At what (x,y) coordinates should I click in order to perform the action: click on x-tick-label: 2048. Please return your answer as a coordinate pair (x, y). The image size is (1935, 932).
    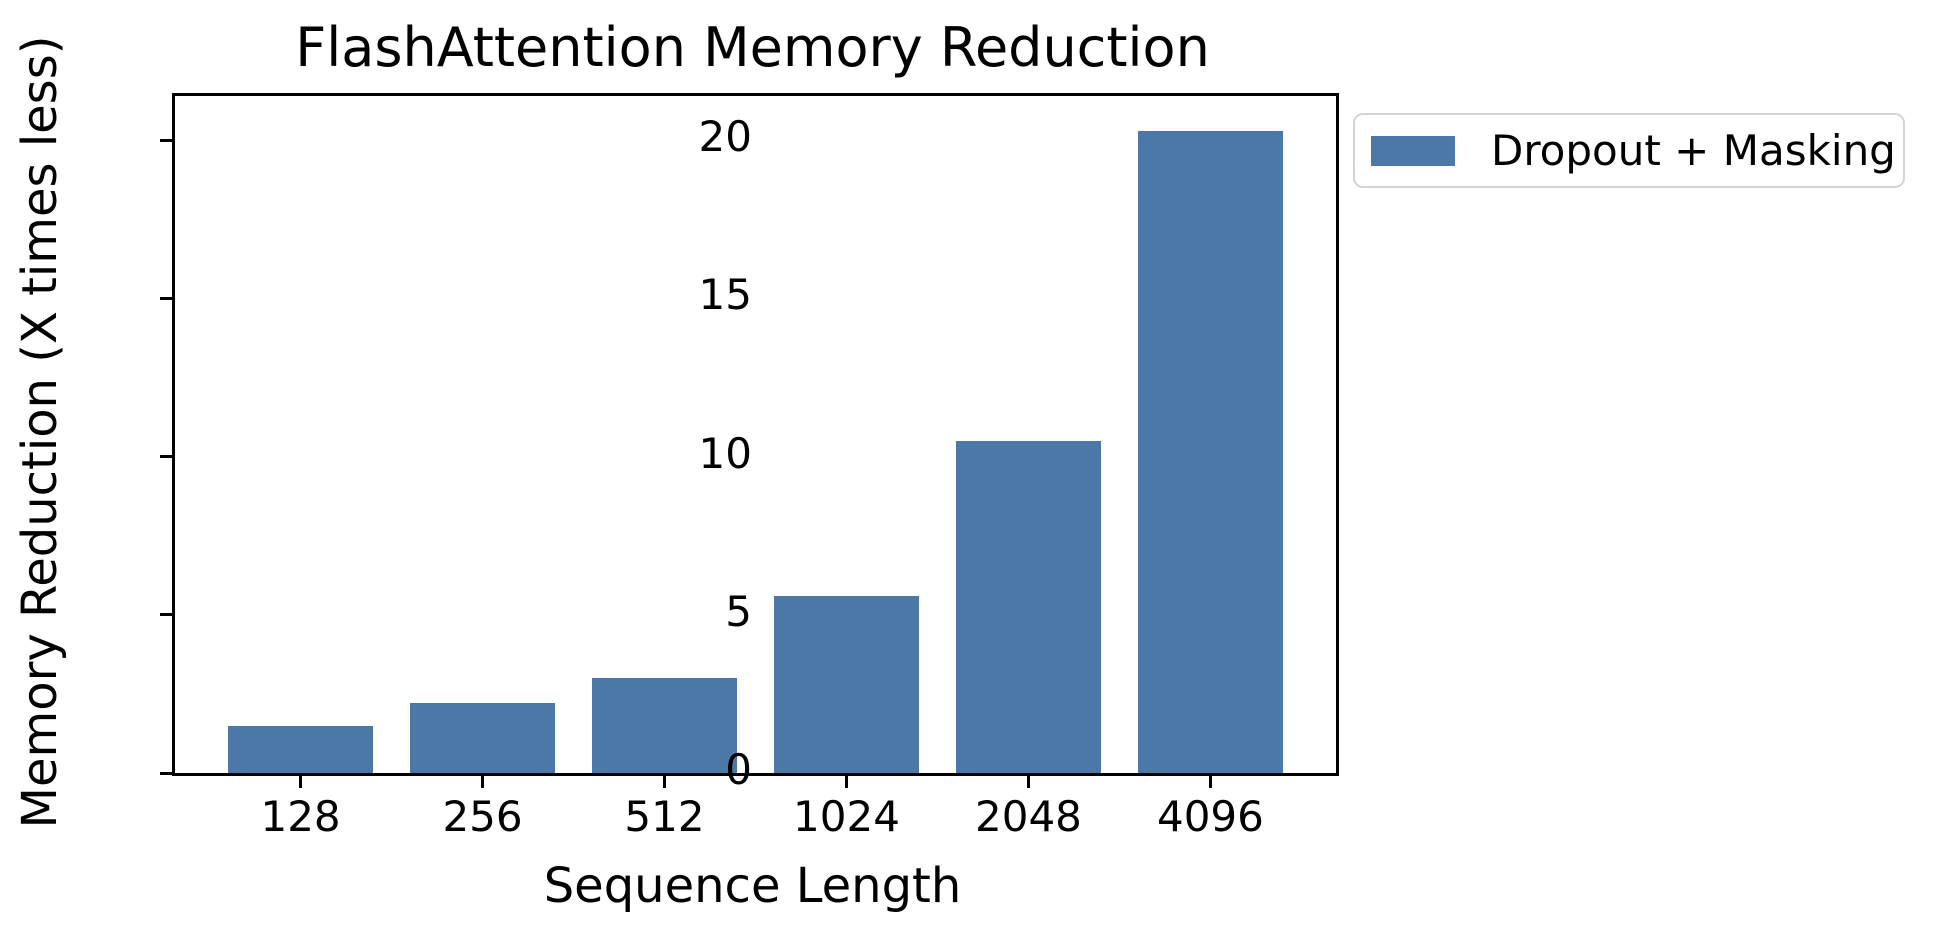
    Looking at the image, I should click on (1028, 816).